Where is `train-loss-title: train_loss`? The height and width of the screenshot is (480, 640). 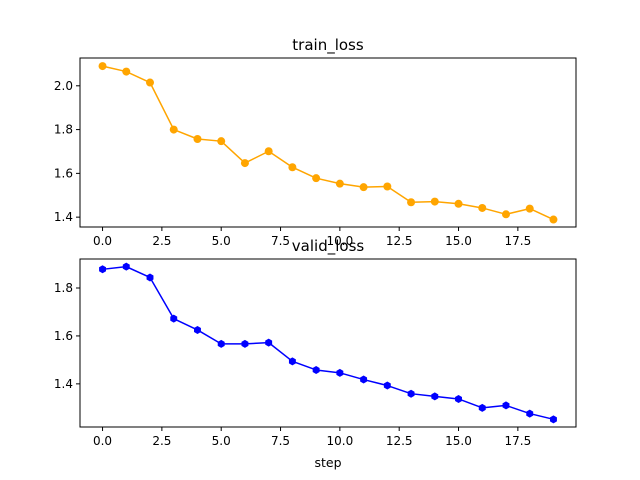 train-loss-title: train_loss is located at coordinates (328, 45).